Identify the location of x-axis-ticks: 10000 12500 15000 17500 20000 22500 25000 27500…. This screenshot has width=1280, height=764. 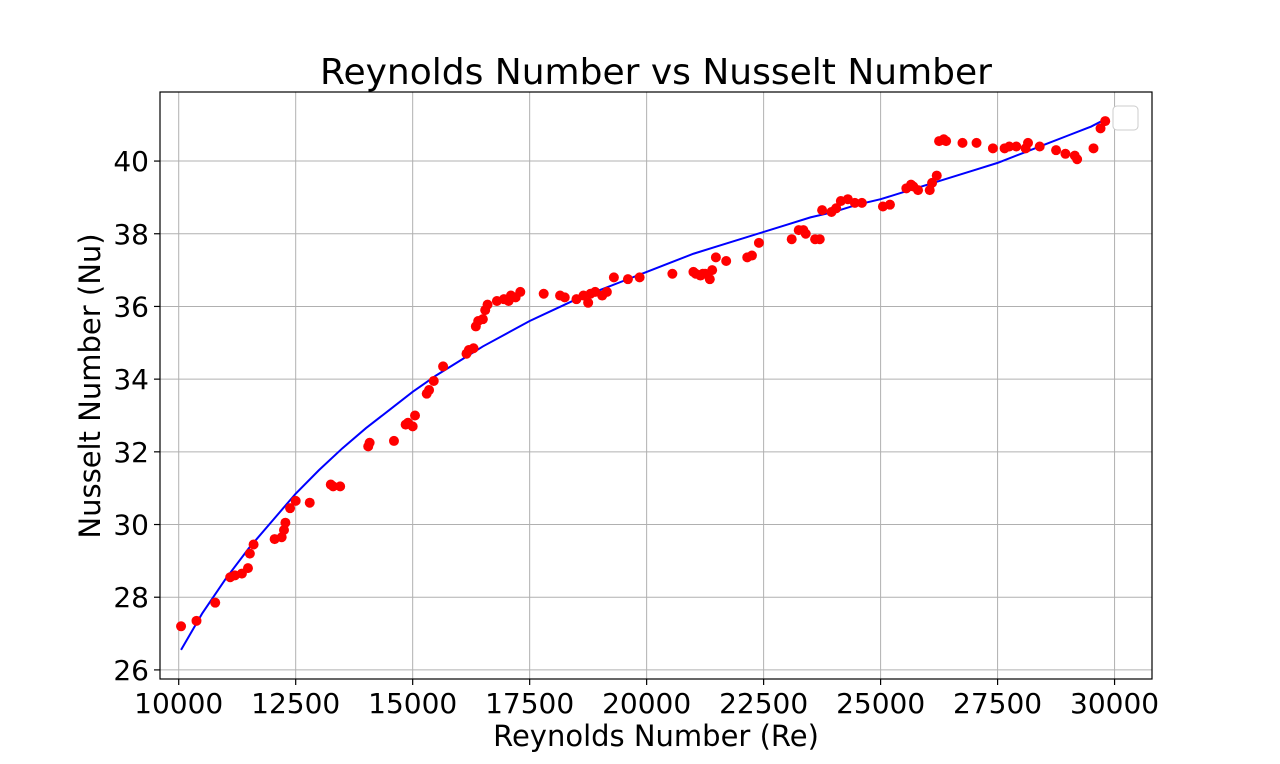
(646, 699).